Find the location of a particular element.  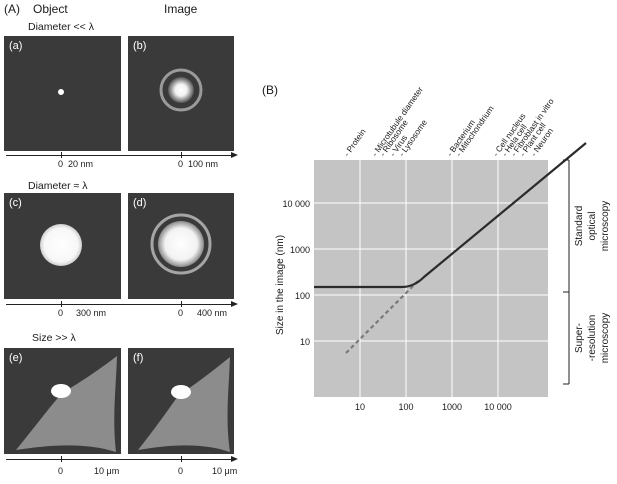

y-tick-label: 10 is located at coordinates (305, 342).